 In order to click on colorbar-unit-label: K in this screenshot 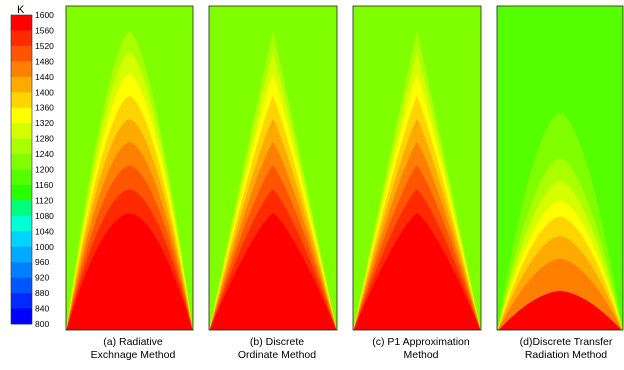, I will do `click(21, 10)`.